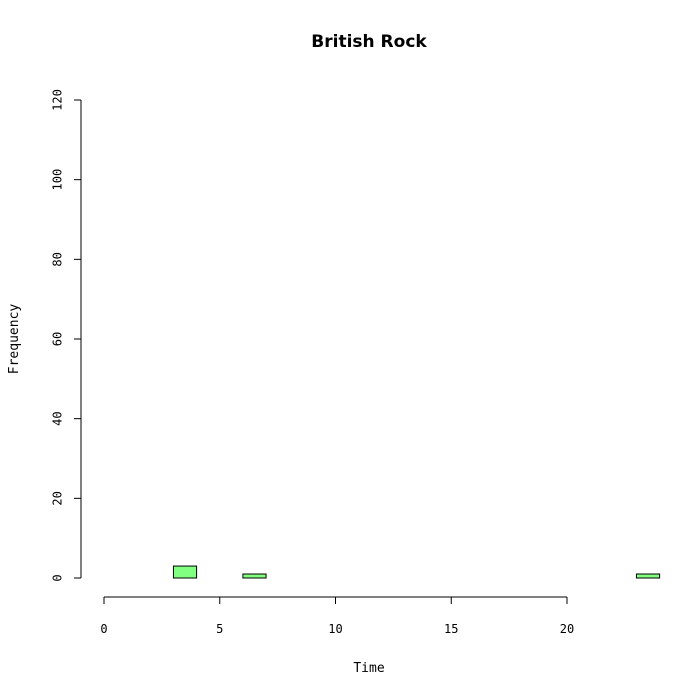 The width and height of the screenshot is (699, 699). What do you see at coordinates (368, 668) in the screenshot?
I see `x-axis-label: Time` at bounding box center [368, 668].